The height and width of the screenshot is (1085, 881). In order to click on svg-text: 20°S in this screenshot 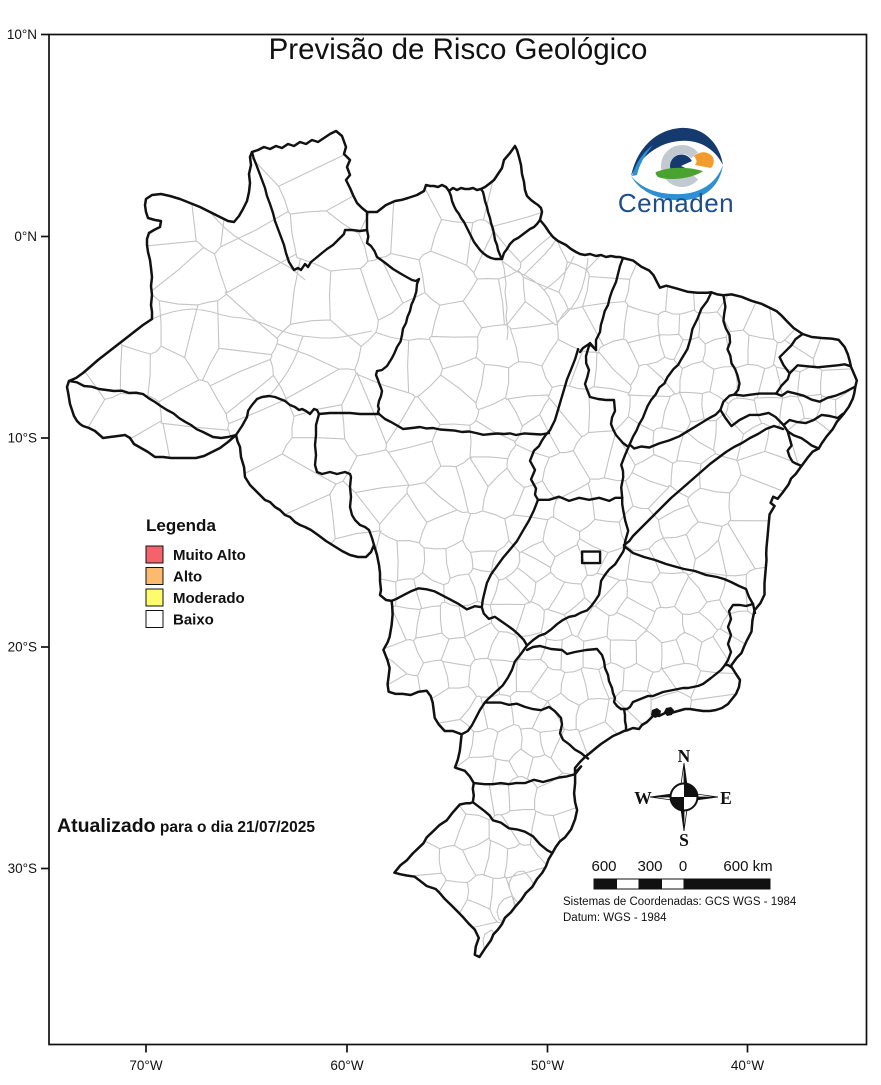, I will do `click(22, 647)`.